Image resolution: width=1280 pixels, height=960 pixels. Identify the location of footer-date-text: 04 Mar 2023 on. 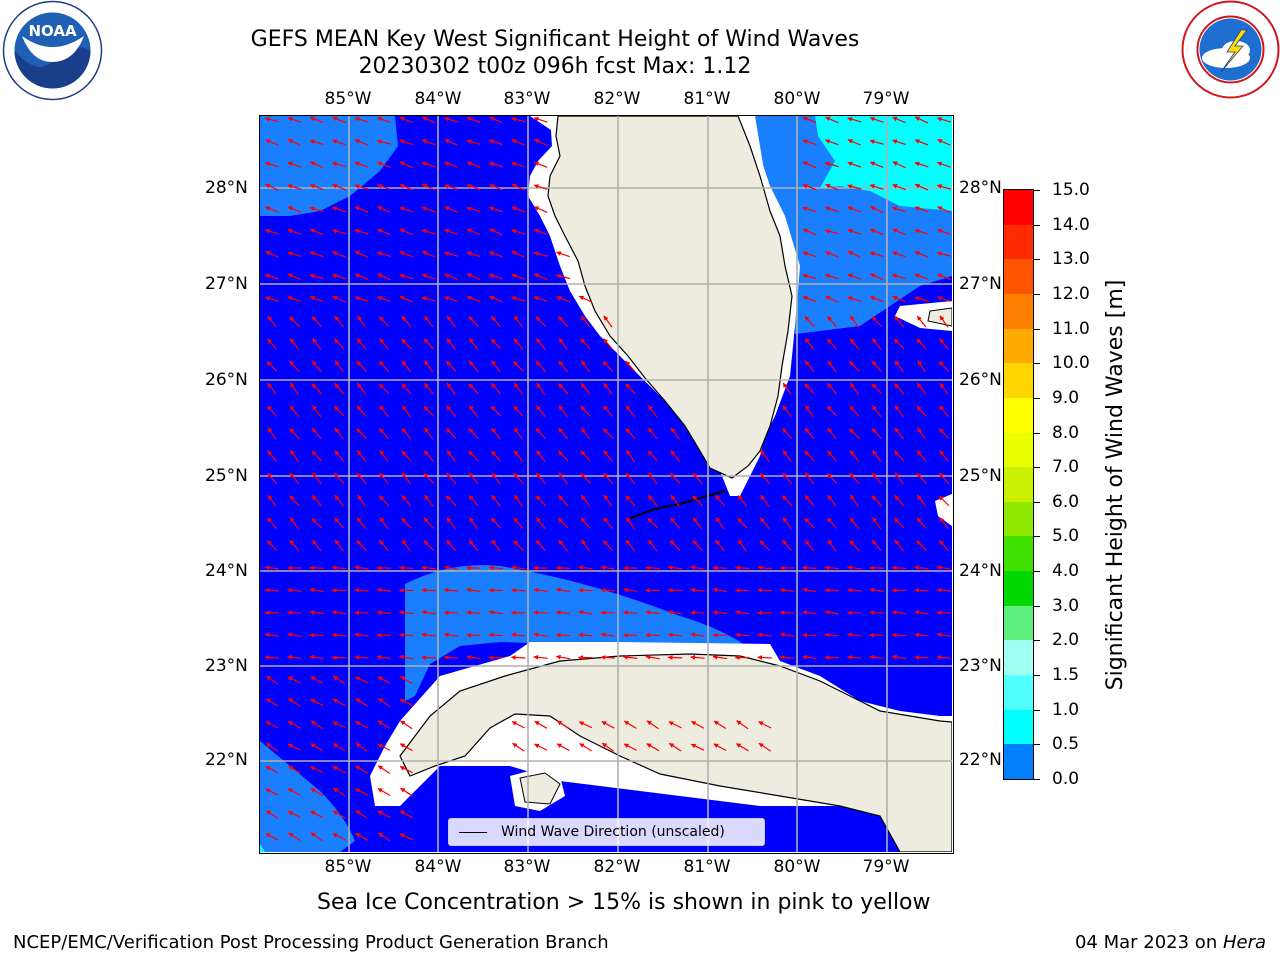
(1148, 942).